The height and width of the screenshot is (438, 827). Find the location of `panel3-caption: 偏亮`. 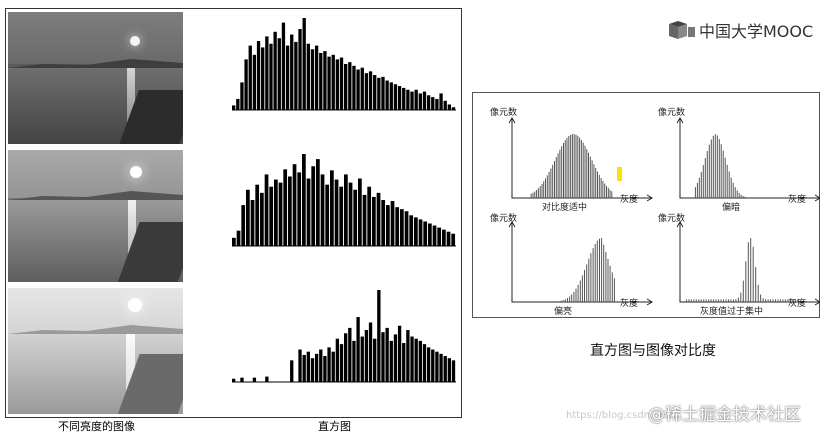

panel3-caption: 偏亮 is located at coordinates (563, 312).